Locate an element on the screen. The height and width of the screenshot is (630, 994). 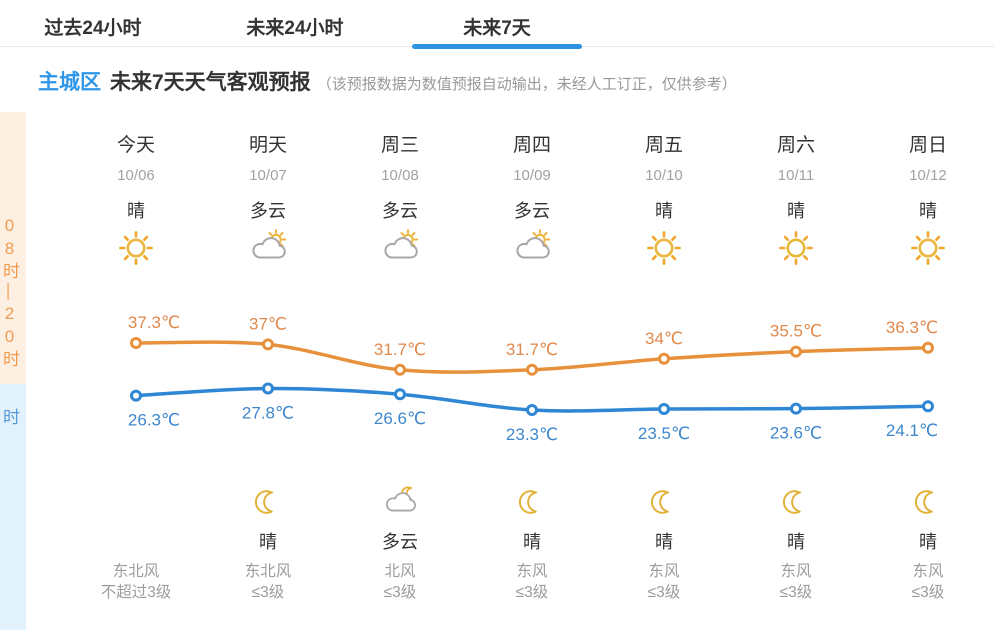
tab-bar: 过去24小时 未来24小时 未来7天 is located at coordinates (497, 24).